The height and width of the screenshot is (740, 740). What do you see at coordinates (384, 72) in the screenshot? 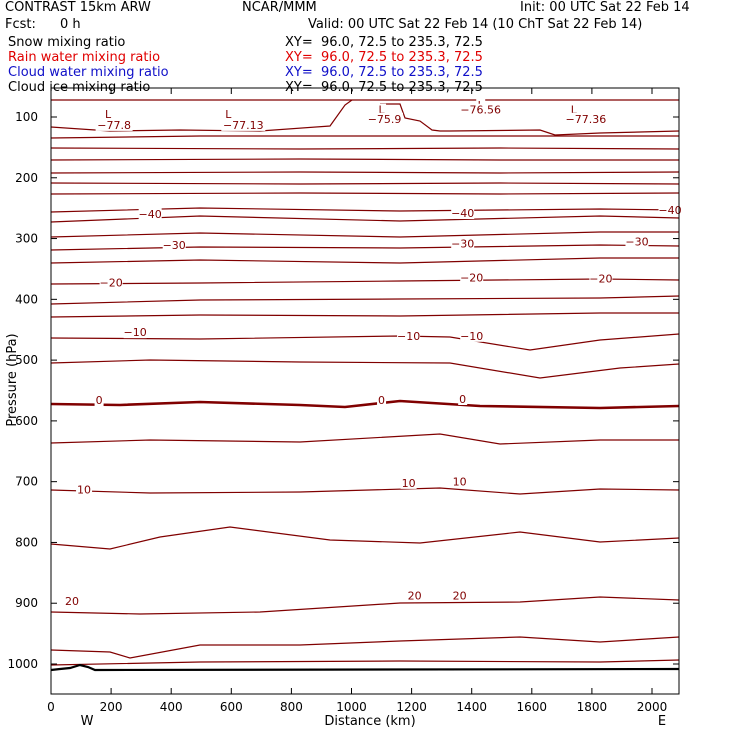
I see `field-xy-cloud-water: XY= 96.0, 72.5 to 235.3, 72.5` at bounding box center [384, 72].